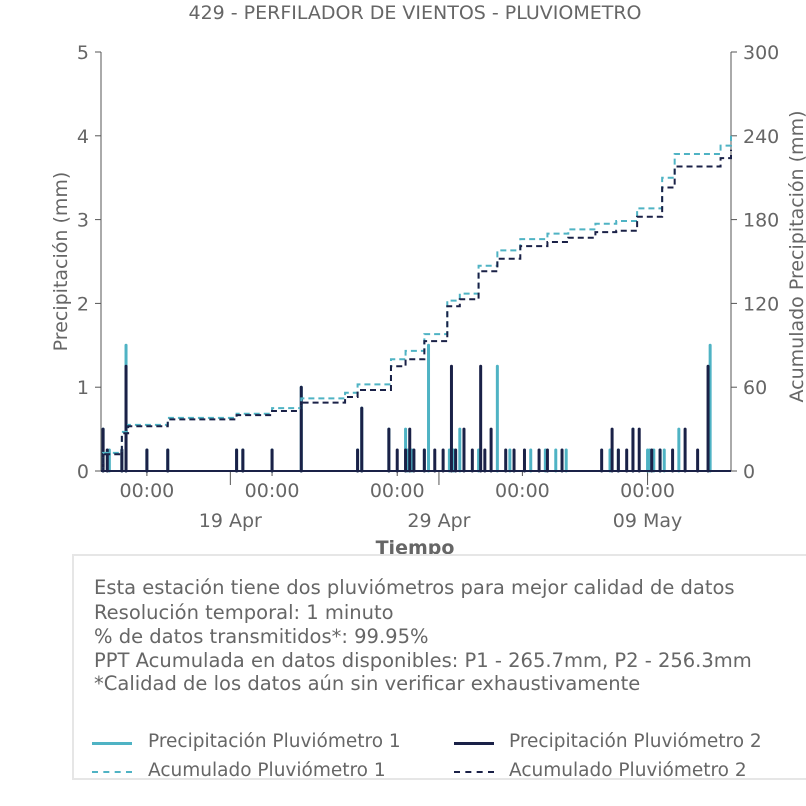 The height and width of the screenshot is (806, 806). Describe the element at coordinates (628, 770) in the screenshot. I see `legend-label-a2: Acumulado Pluviómetro 2` at that location.